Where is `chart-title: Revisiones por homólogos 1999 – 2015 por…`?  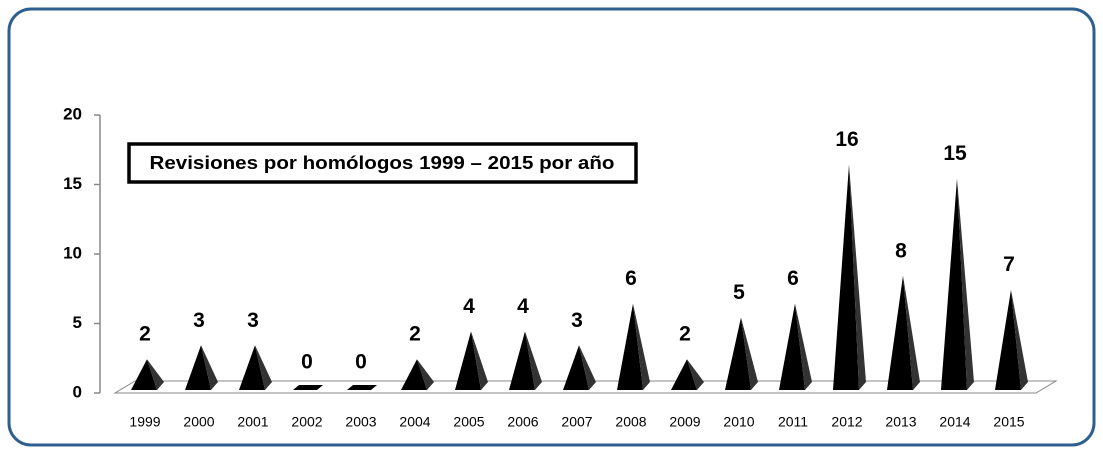 chart-title: Revisiones por homólogos 1999 – 2015 por… is located at coordinates (382, 163).